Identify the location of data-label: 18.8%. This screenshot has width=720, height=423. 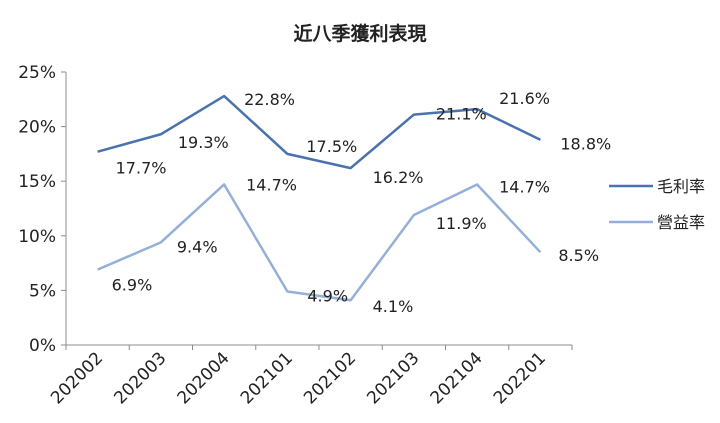
(585, 144).